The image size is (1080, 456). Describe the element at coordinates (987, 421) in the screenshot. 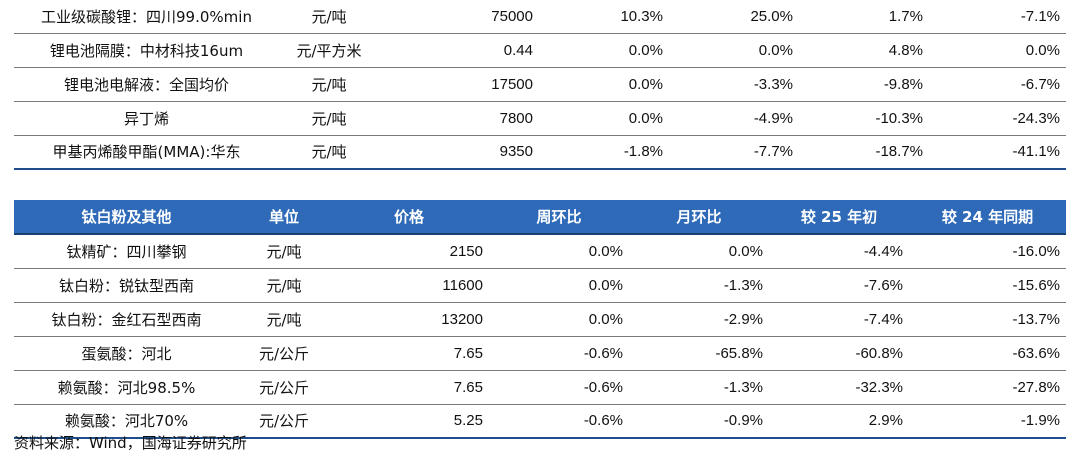

I see `cell-yoy: -1.9%` at that location.